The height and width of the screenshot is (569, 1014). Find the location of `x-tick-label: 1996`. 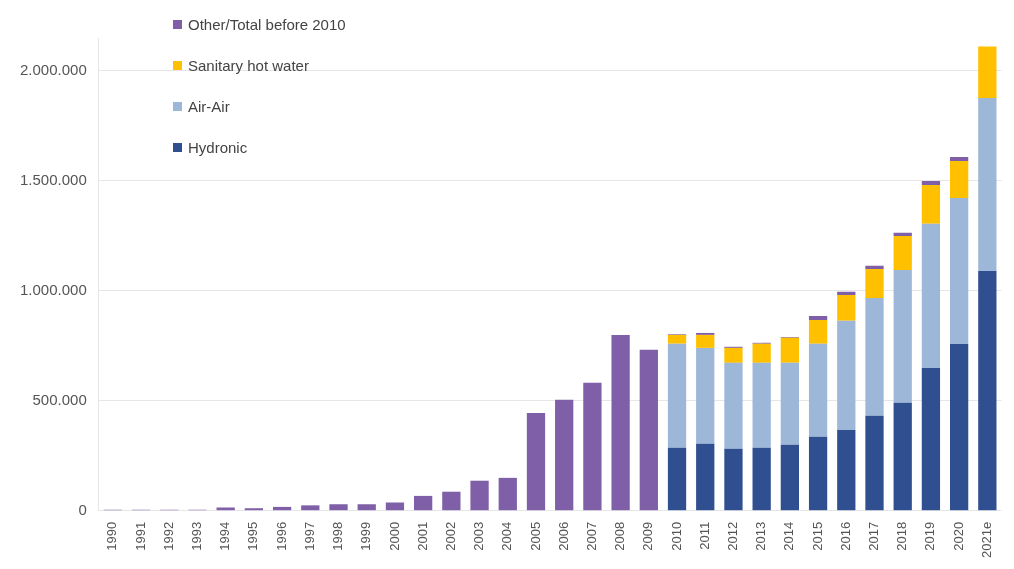

x-tick-label: 1996 is located at coordinates (281, 536).